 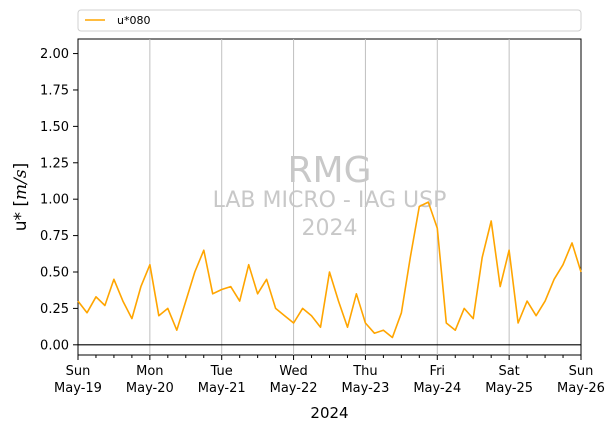 What do you see at coordinates (21, 184) in the screenshot?
I see `y-axis-label-unit: m/s` at bounding box center [21, 184].